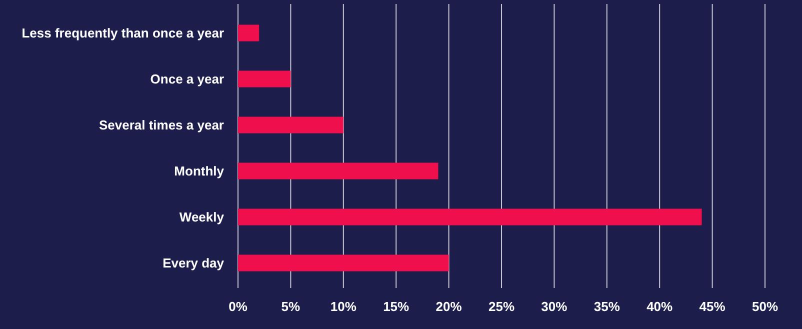 The height and width of the screenshot is (329, 802). Describe the element at coordinates (161, 125) in the screenshot. I see `y-tick-label: Several times a year` at that location.